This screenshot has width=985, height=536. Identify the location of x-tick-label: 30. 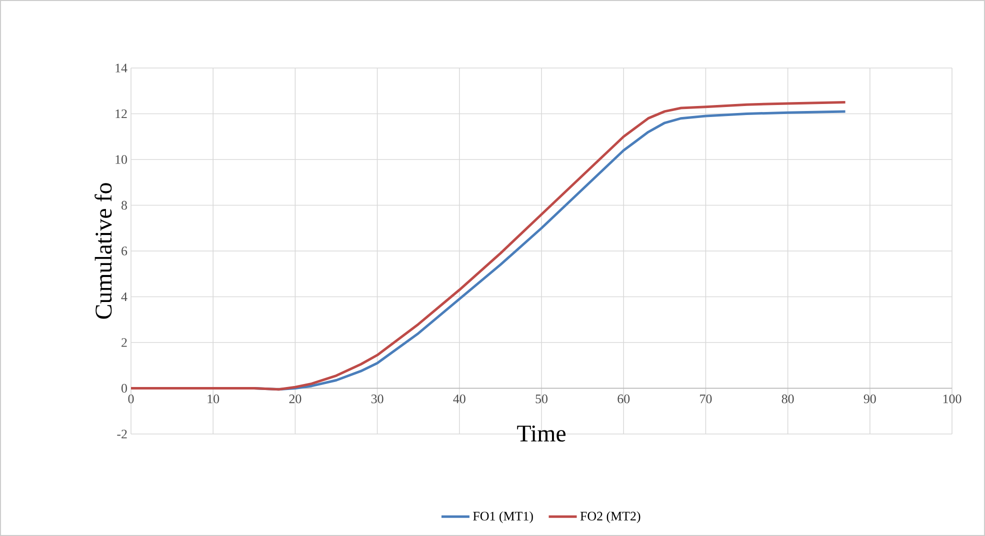
(377, 399).